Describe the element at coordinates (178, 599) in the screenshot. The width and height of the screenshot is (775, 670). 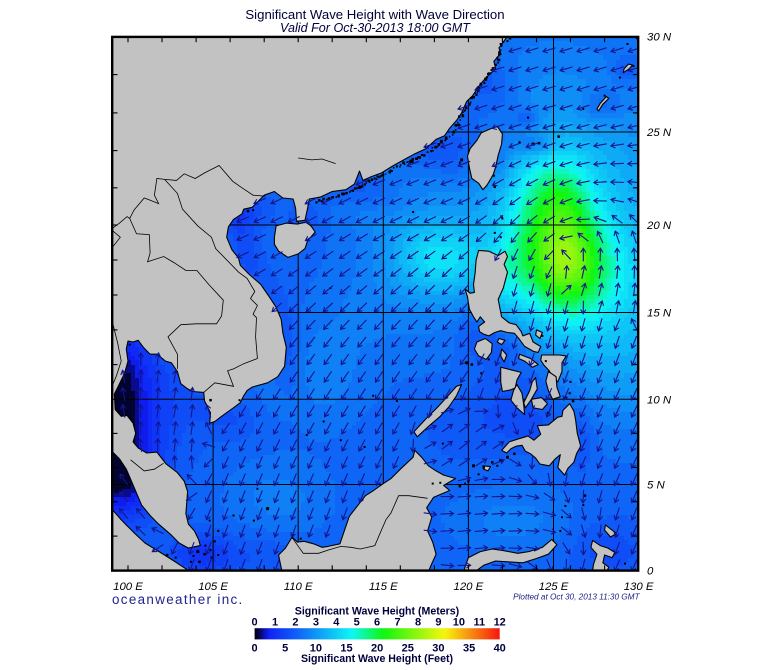
I see `svg-text: oceanweather inc.` at that location.